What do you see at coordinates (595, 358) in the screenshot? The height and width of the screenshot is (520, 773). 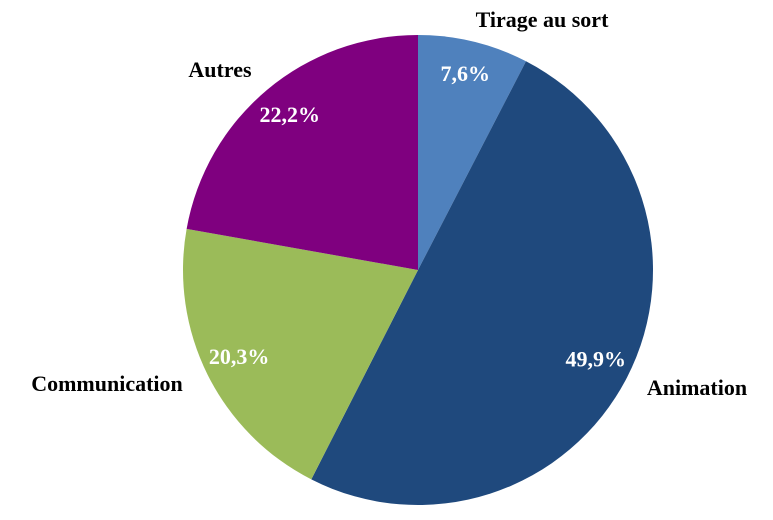 I see `value-label: 49,9%` at bounding box center [595, 358].